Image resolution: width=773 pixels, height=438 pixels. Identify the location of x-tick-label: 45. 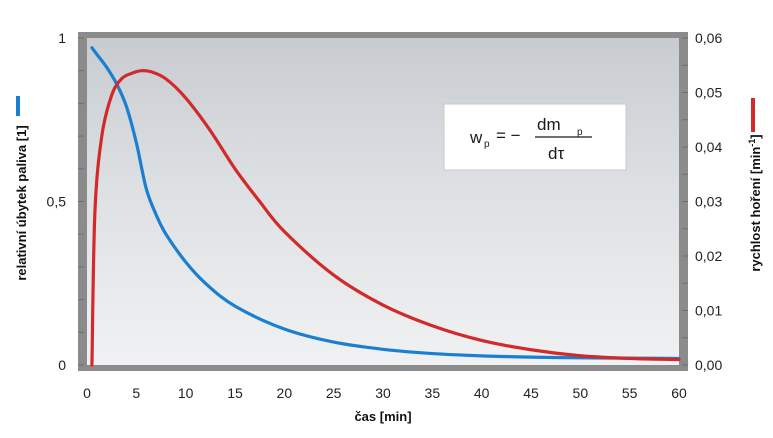
(531, 393).